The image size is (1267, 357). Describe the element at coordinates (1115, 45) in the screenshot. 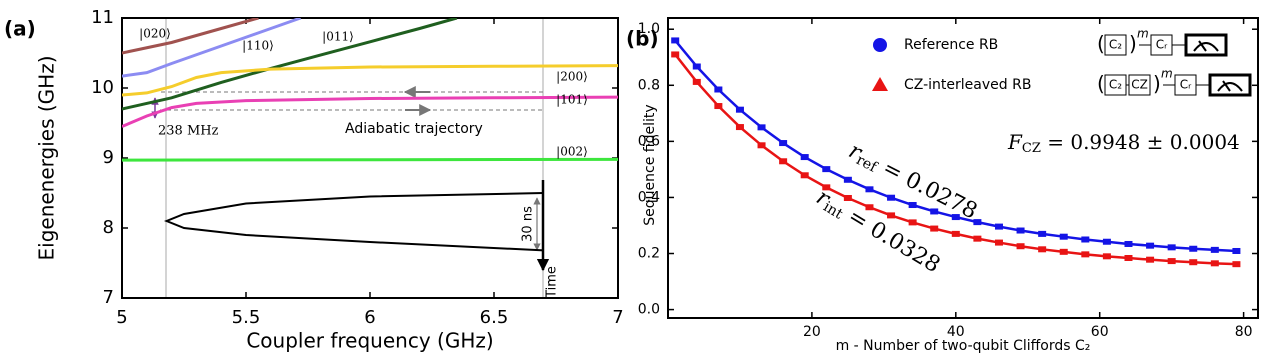

I see `circuit-gate-label: C₂` at that location.